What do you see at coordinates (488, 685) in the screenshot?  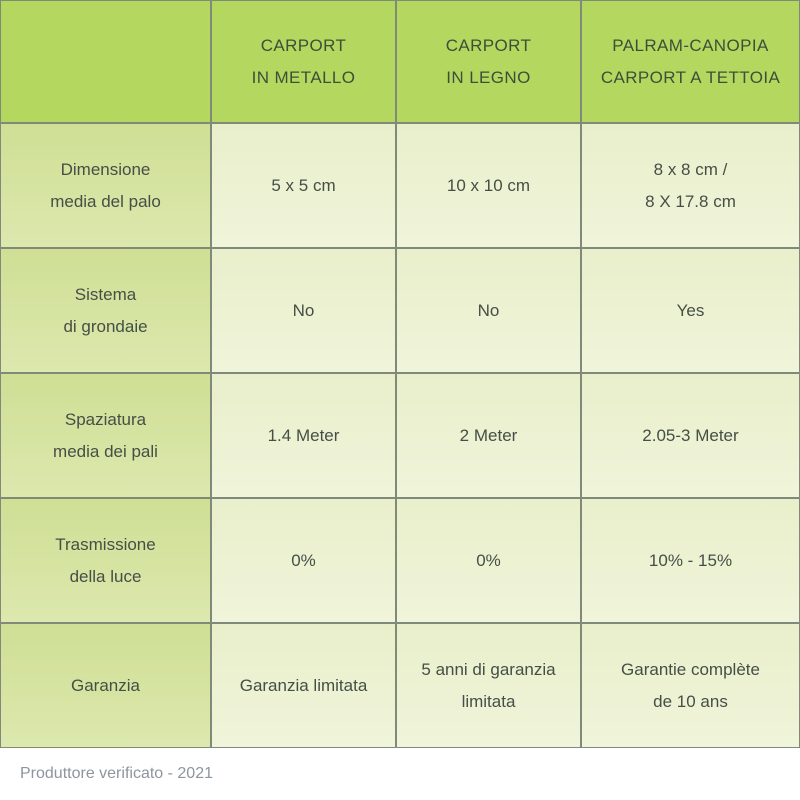 I see `value-garanzia-legno: 5 anni di garanzia limitata` at bounding box center [488, 685].